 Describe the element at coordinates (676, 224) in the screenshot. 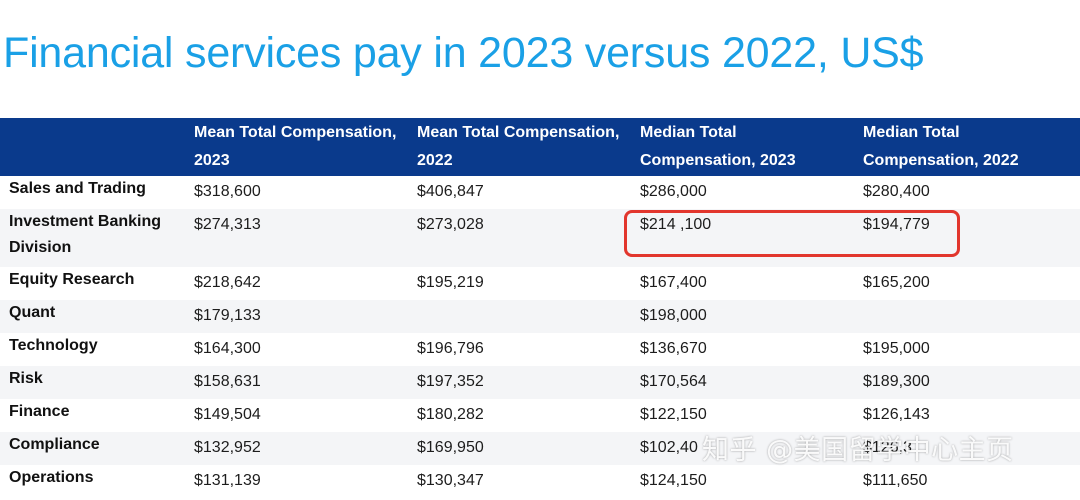

I see `median-2023-cell: $214 ,100` at that location.